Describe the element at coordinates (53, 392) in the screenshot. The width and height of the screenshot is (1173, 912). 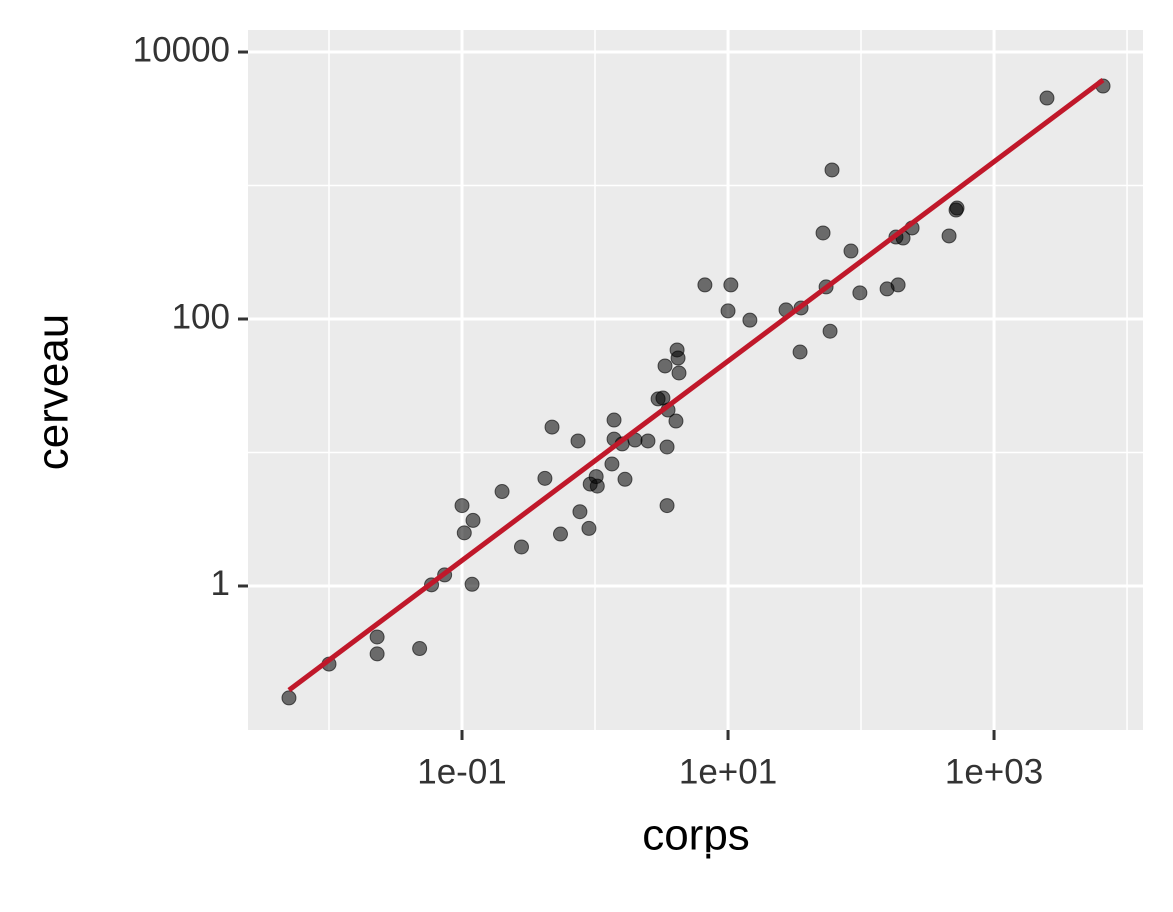
I see `y-axis-title: cerveau` at that location.